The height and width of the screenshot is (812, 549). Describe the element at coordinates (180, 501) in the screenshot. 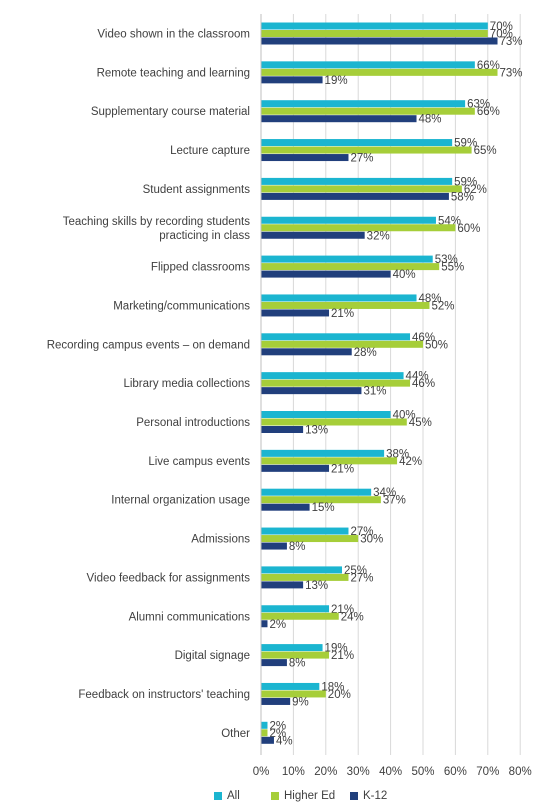

I see `category-label: Internal organization usage` at that location.